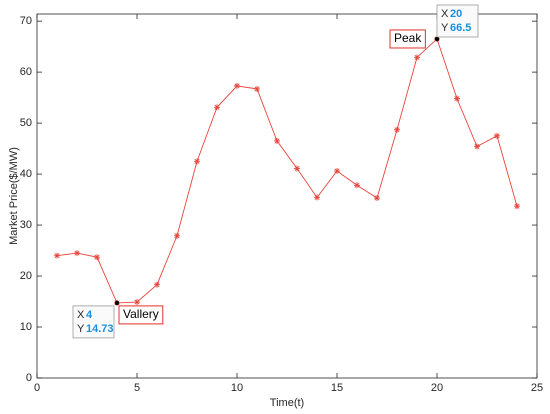  Describe the element at coordinates (287, 403) in the screenshot. I see `x-axis-label: Time(t)` at that location.